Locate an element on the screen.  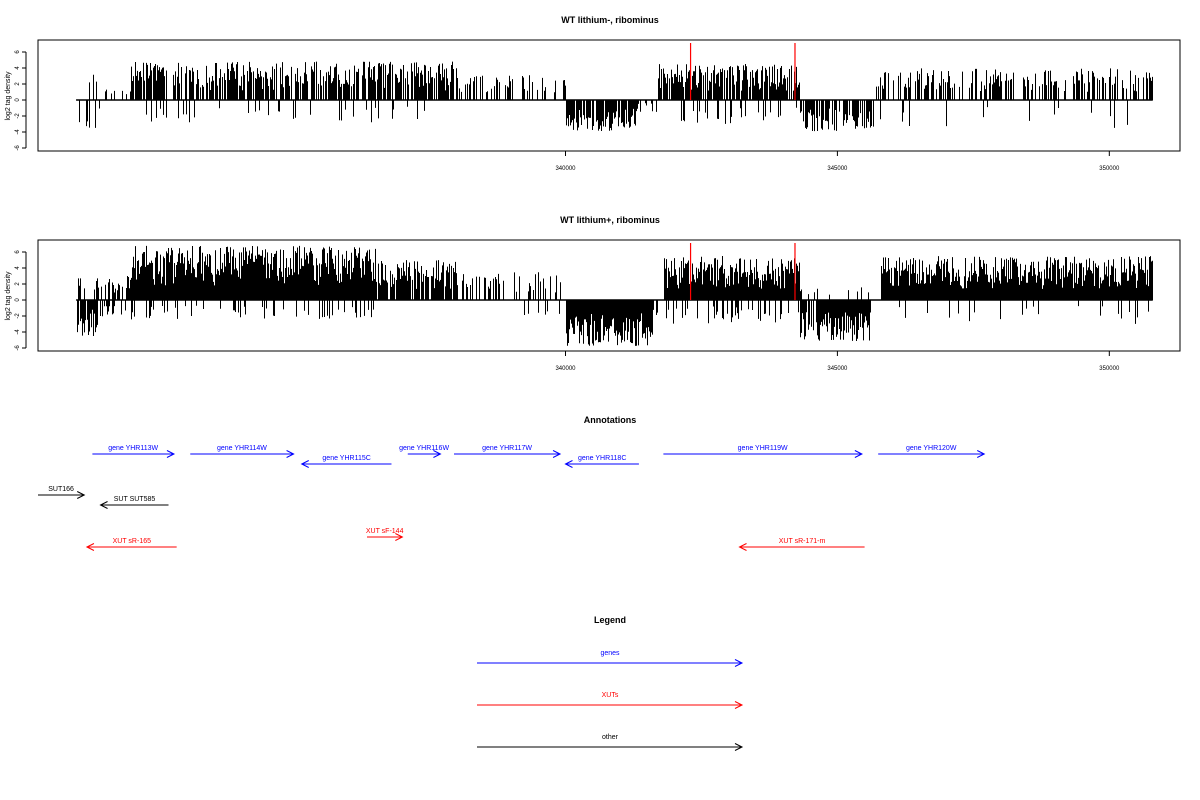
annotation-genes: gene YHR114W is located at coordinates (242, 451).